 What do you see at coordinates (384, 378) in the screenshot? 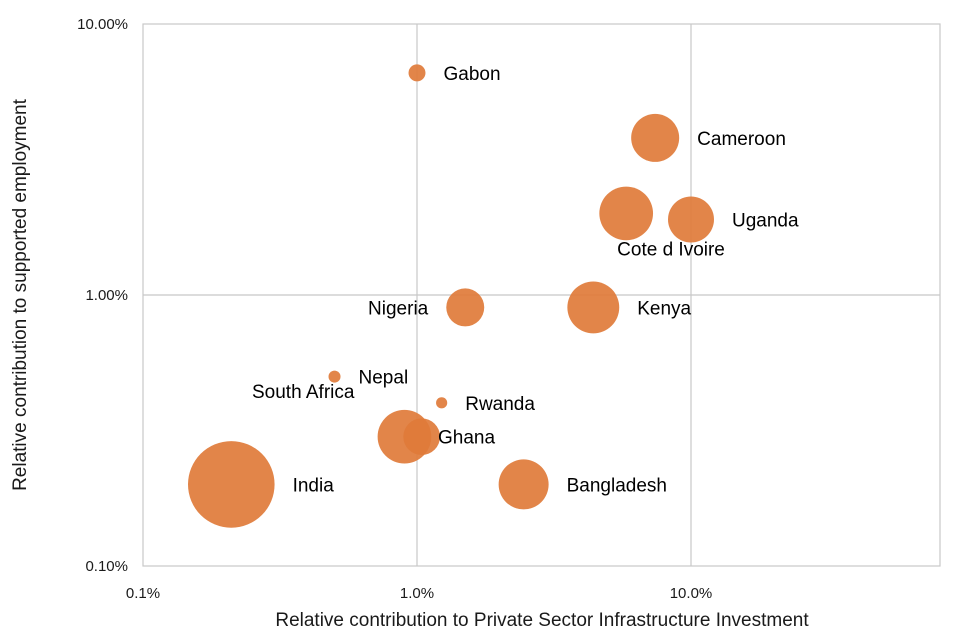
I see `point-label-nepal: Nepal` at bounding box center [384, 378].